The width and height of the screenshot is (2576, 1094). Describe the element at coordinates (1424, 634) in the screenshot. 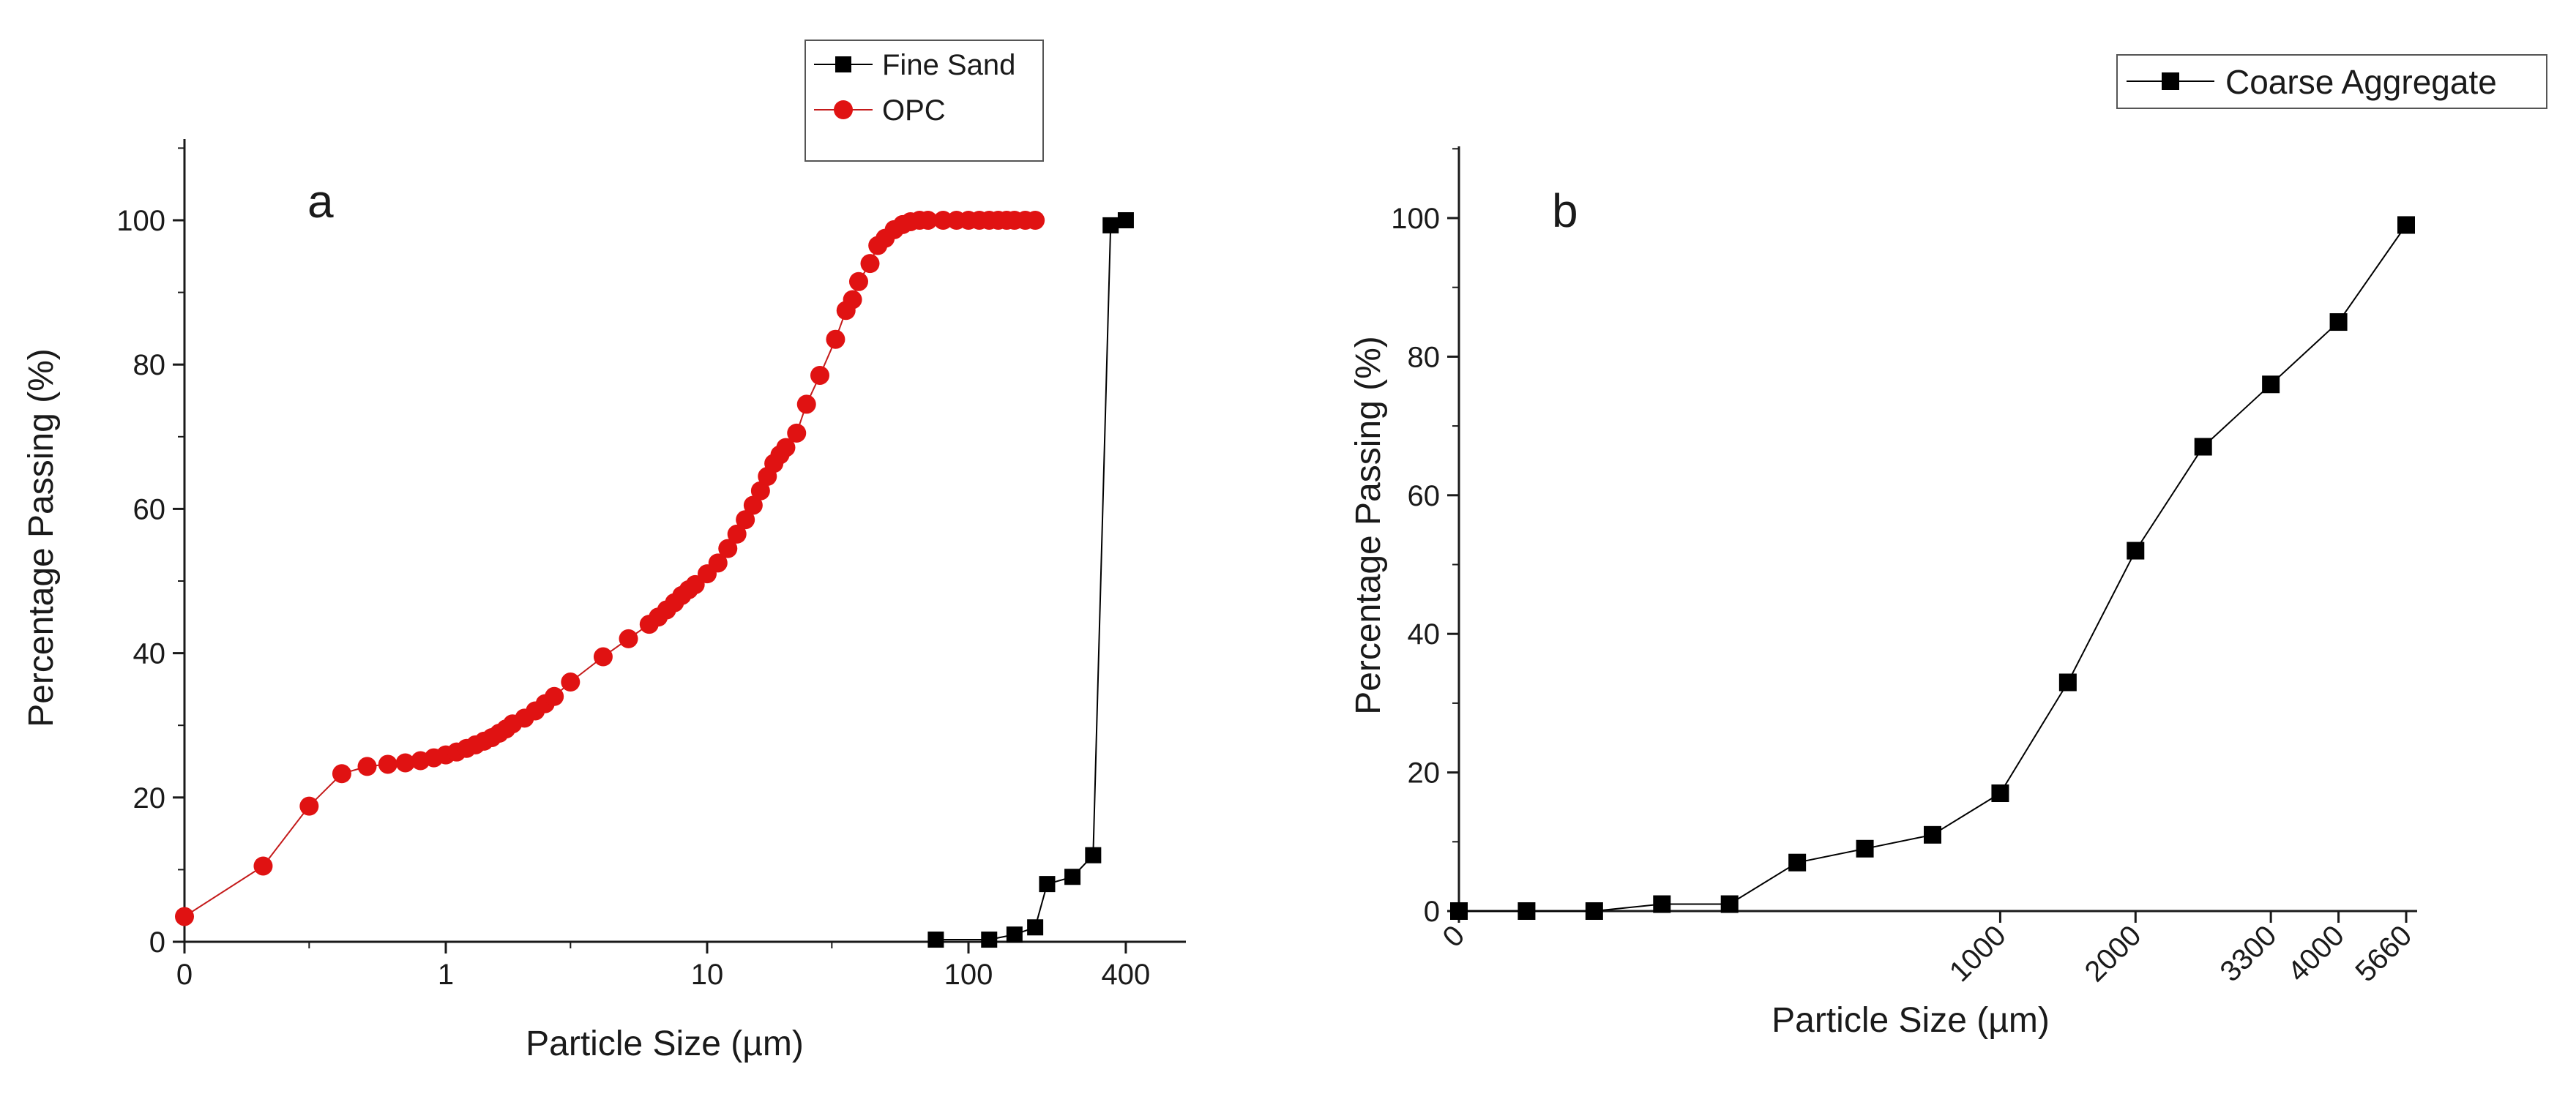

I see `panel-b-y-tick-label: 40` at that location.